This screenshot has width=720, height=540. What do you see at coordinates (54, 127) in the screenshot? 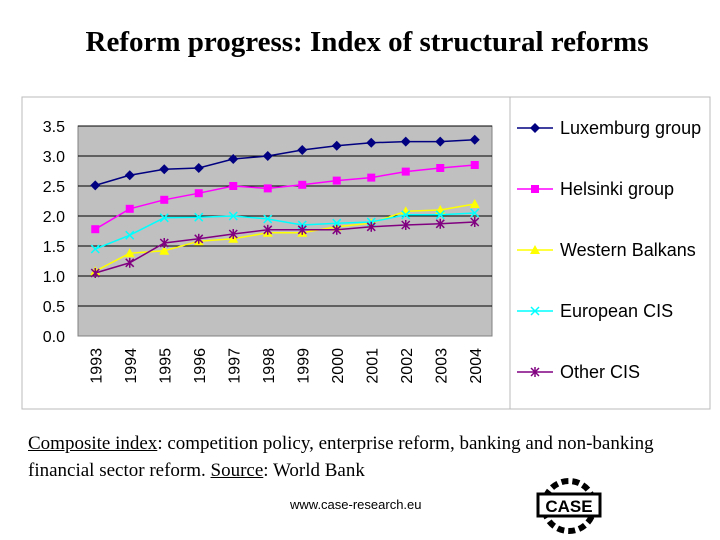
I see `y-tick-label: 3.5` at bounding box center [54, 127].